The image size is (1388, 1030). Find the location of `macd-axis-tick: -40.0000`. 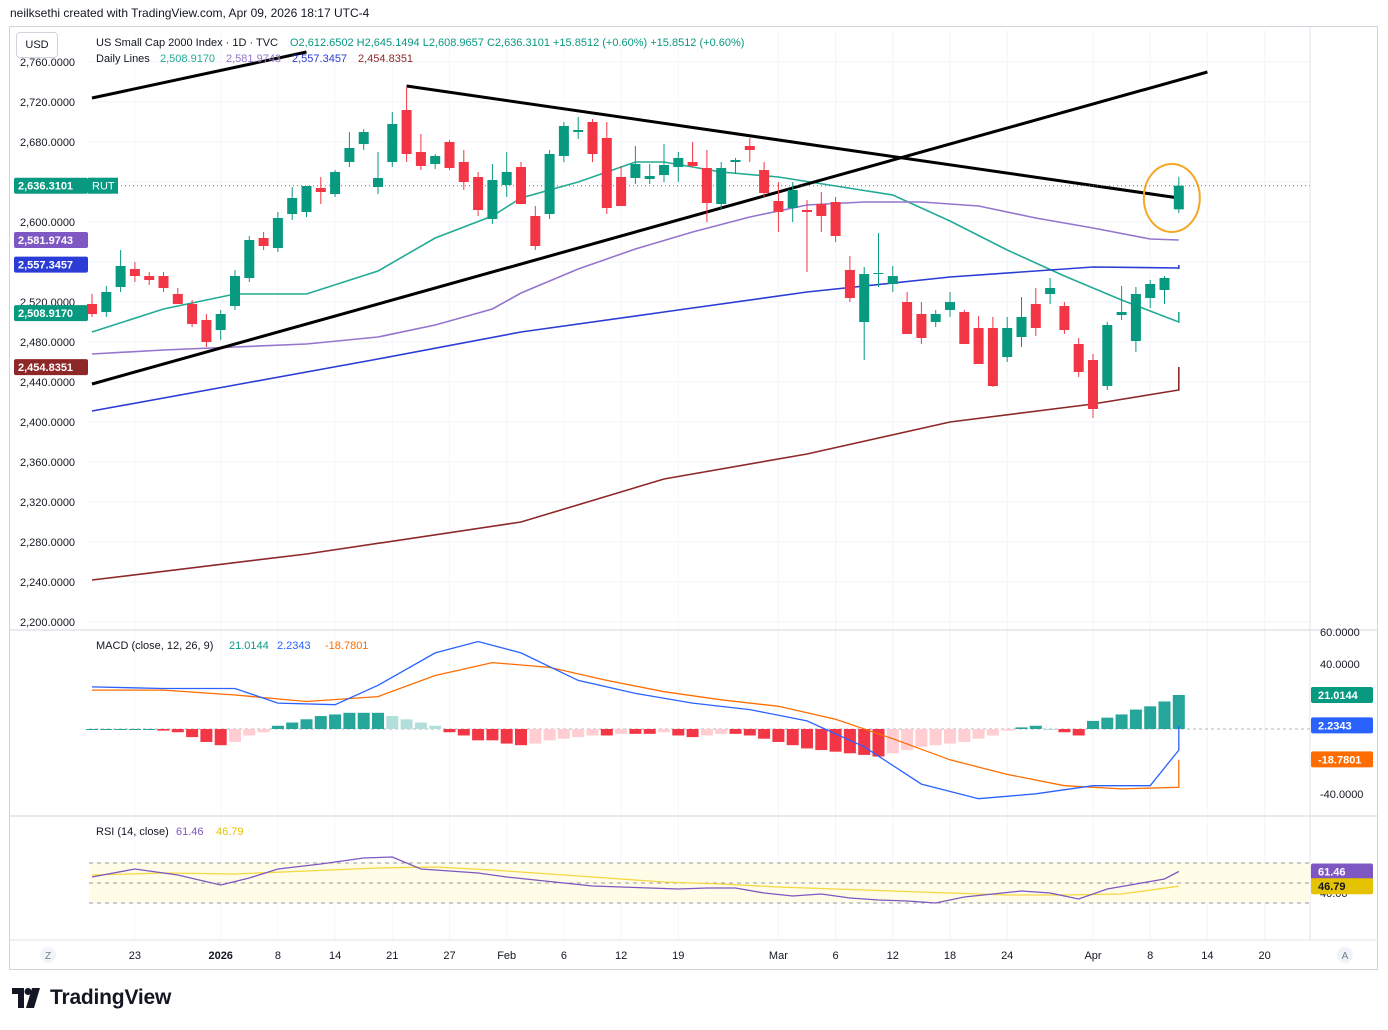

macd-axis-tick: -40.0000 is located at coordinates (1341, 795).